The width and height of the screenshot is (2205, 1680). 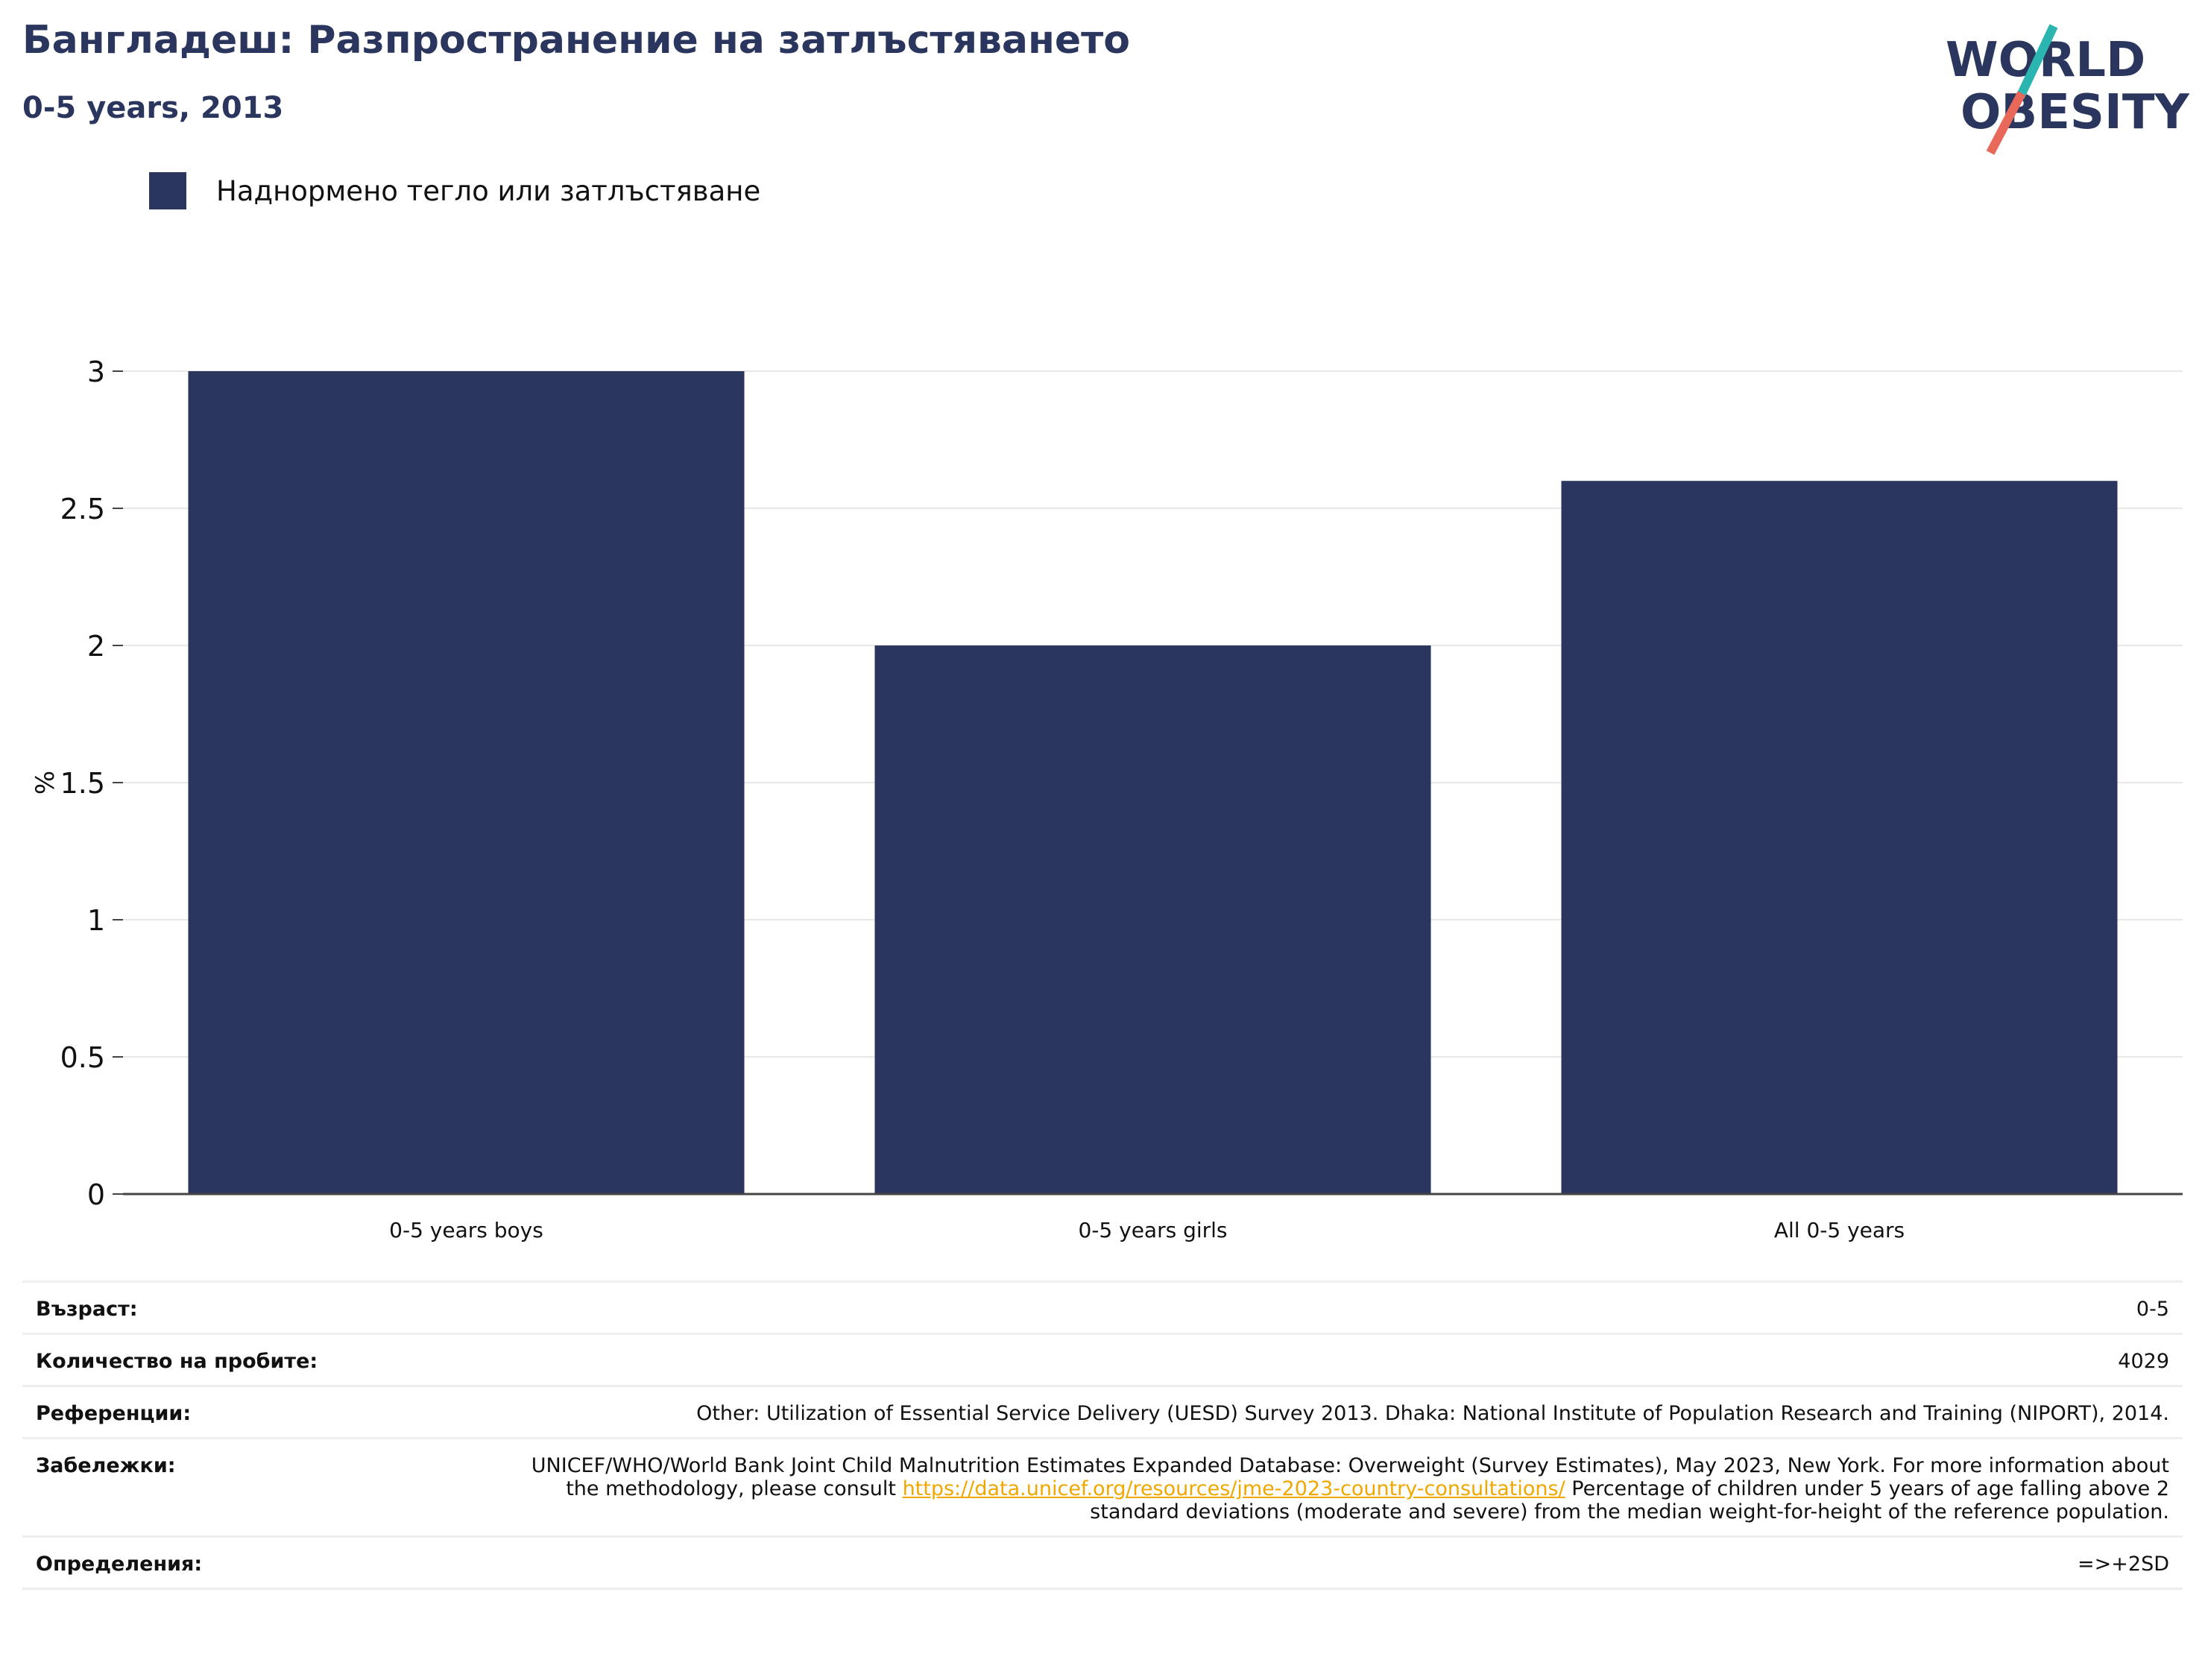 I want to click on logo-slash-teal, so click(x=2037, y=61).